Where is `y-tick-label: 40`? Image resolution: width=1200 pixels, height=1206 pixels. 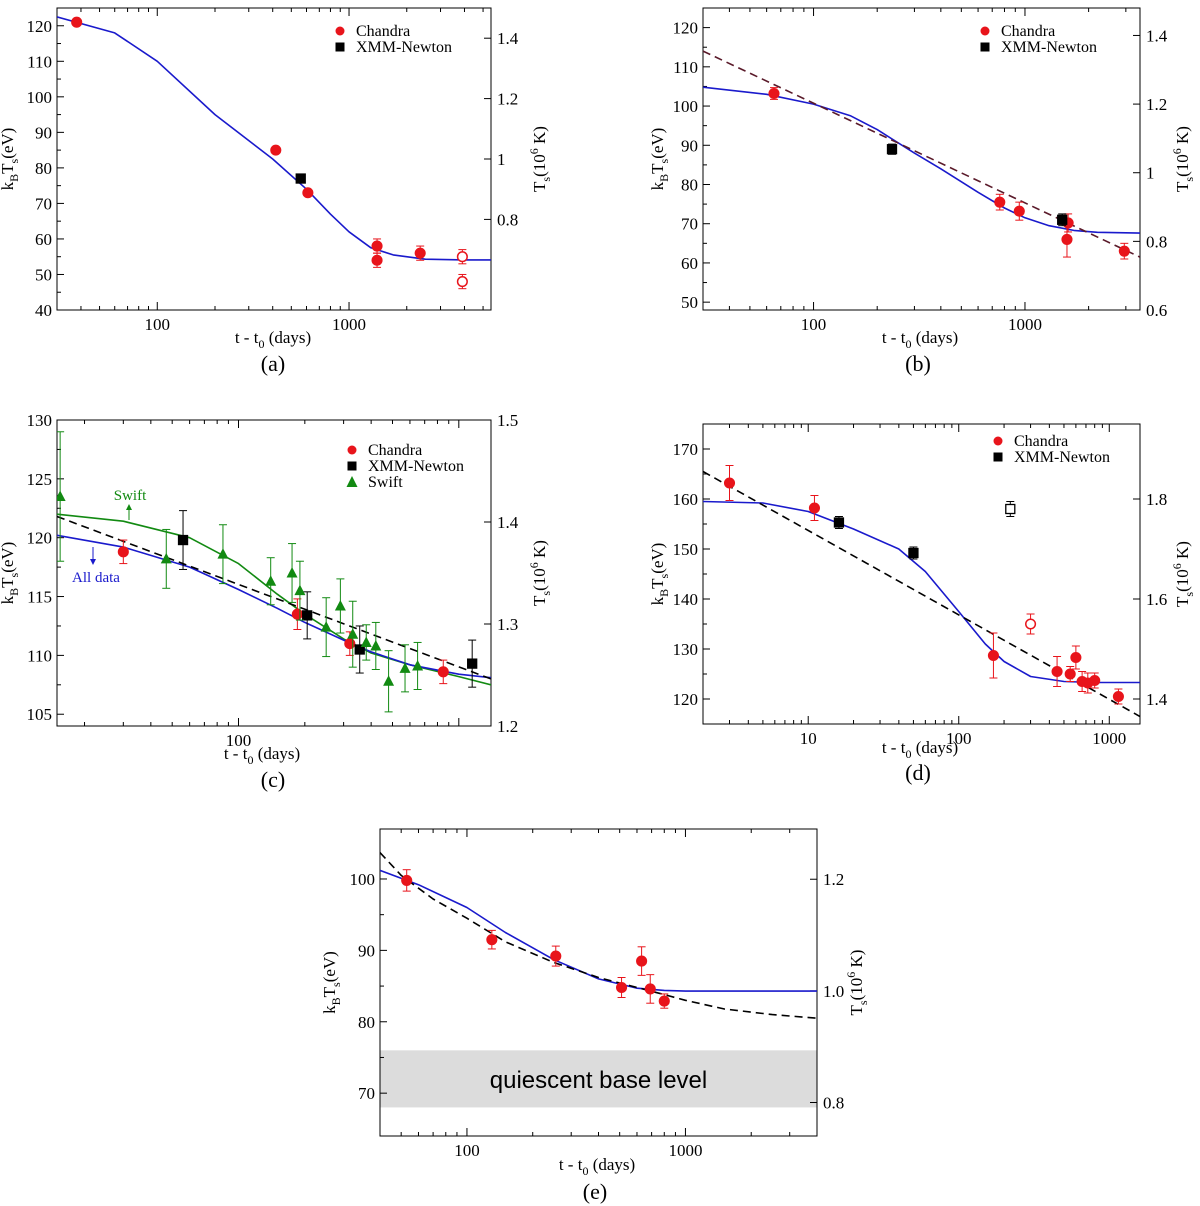
y-tick-label: 40 is located at coordinates (43, 310).